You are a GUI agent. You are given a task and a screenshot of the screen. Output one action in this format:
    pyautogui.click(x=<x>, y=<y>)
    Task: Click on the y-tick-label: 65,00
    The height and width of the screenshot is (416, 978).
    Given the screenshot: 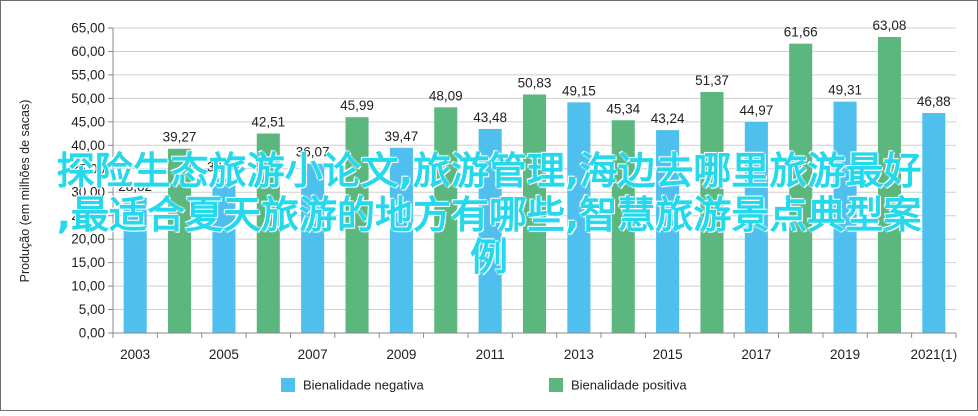 What is the action you would take?
    pyautogui.click(x=88, y=28)
    